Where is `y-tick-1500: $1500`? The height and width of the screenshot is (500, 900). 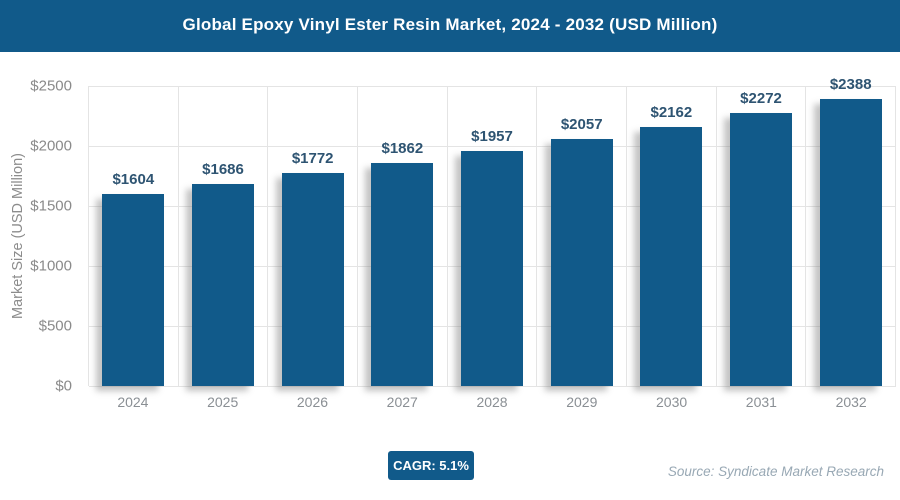 y-tick-1500: $1500 is located at coordinates (51, 206).